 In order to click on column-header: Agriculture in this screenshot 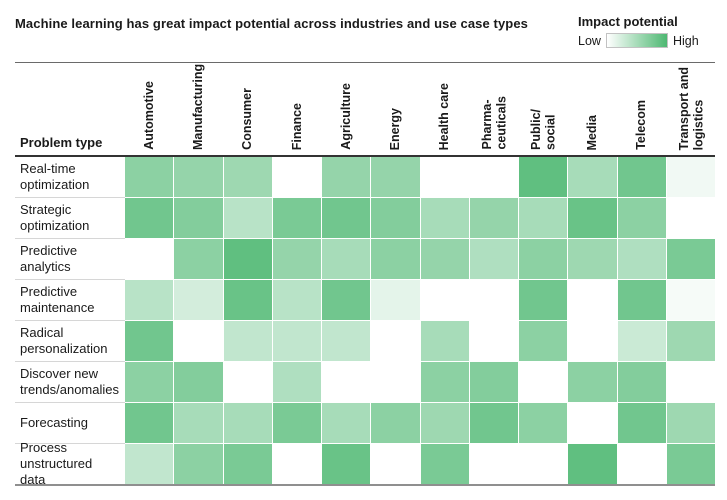, I will do `click(346, 109)`.